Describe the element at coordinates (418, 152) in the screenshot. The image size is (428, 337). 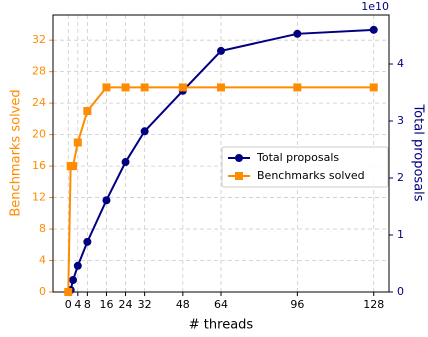
I see `y2-axis-label: Total proposals` at that location.